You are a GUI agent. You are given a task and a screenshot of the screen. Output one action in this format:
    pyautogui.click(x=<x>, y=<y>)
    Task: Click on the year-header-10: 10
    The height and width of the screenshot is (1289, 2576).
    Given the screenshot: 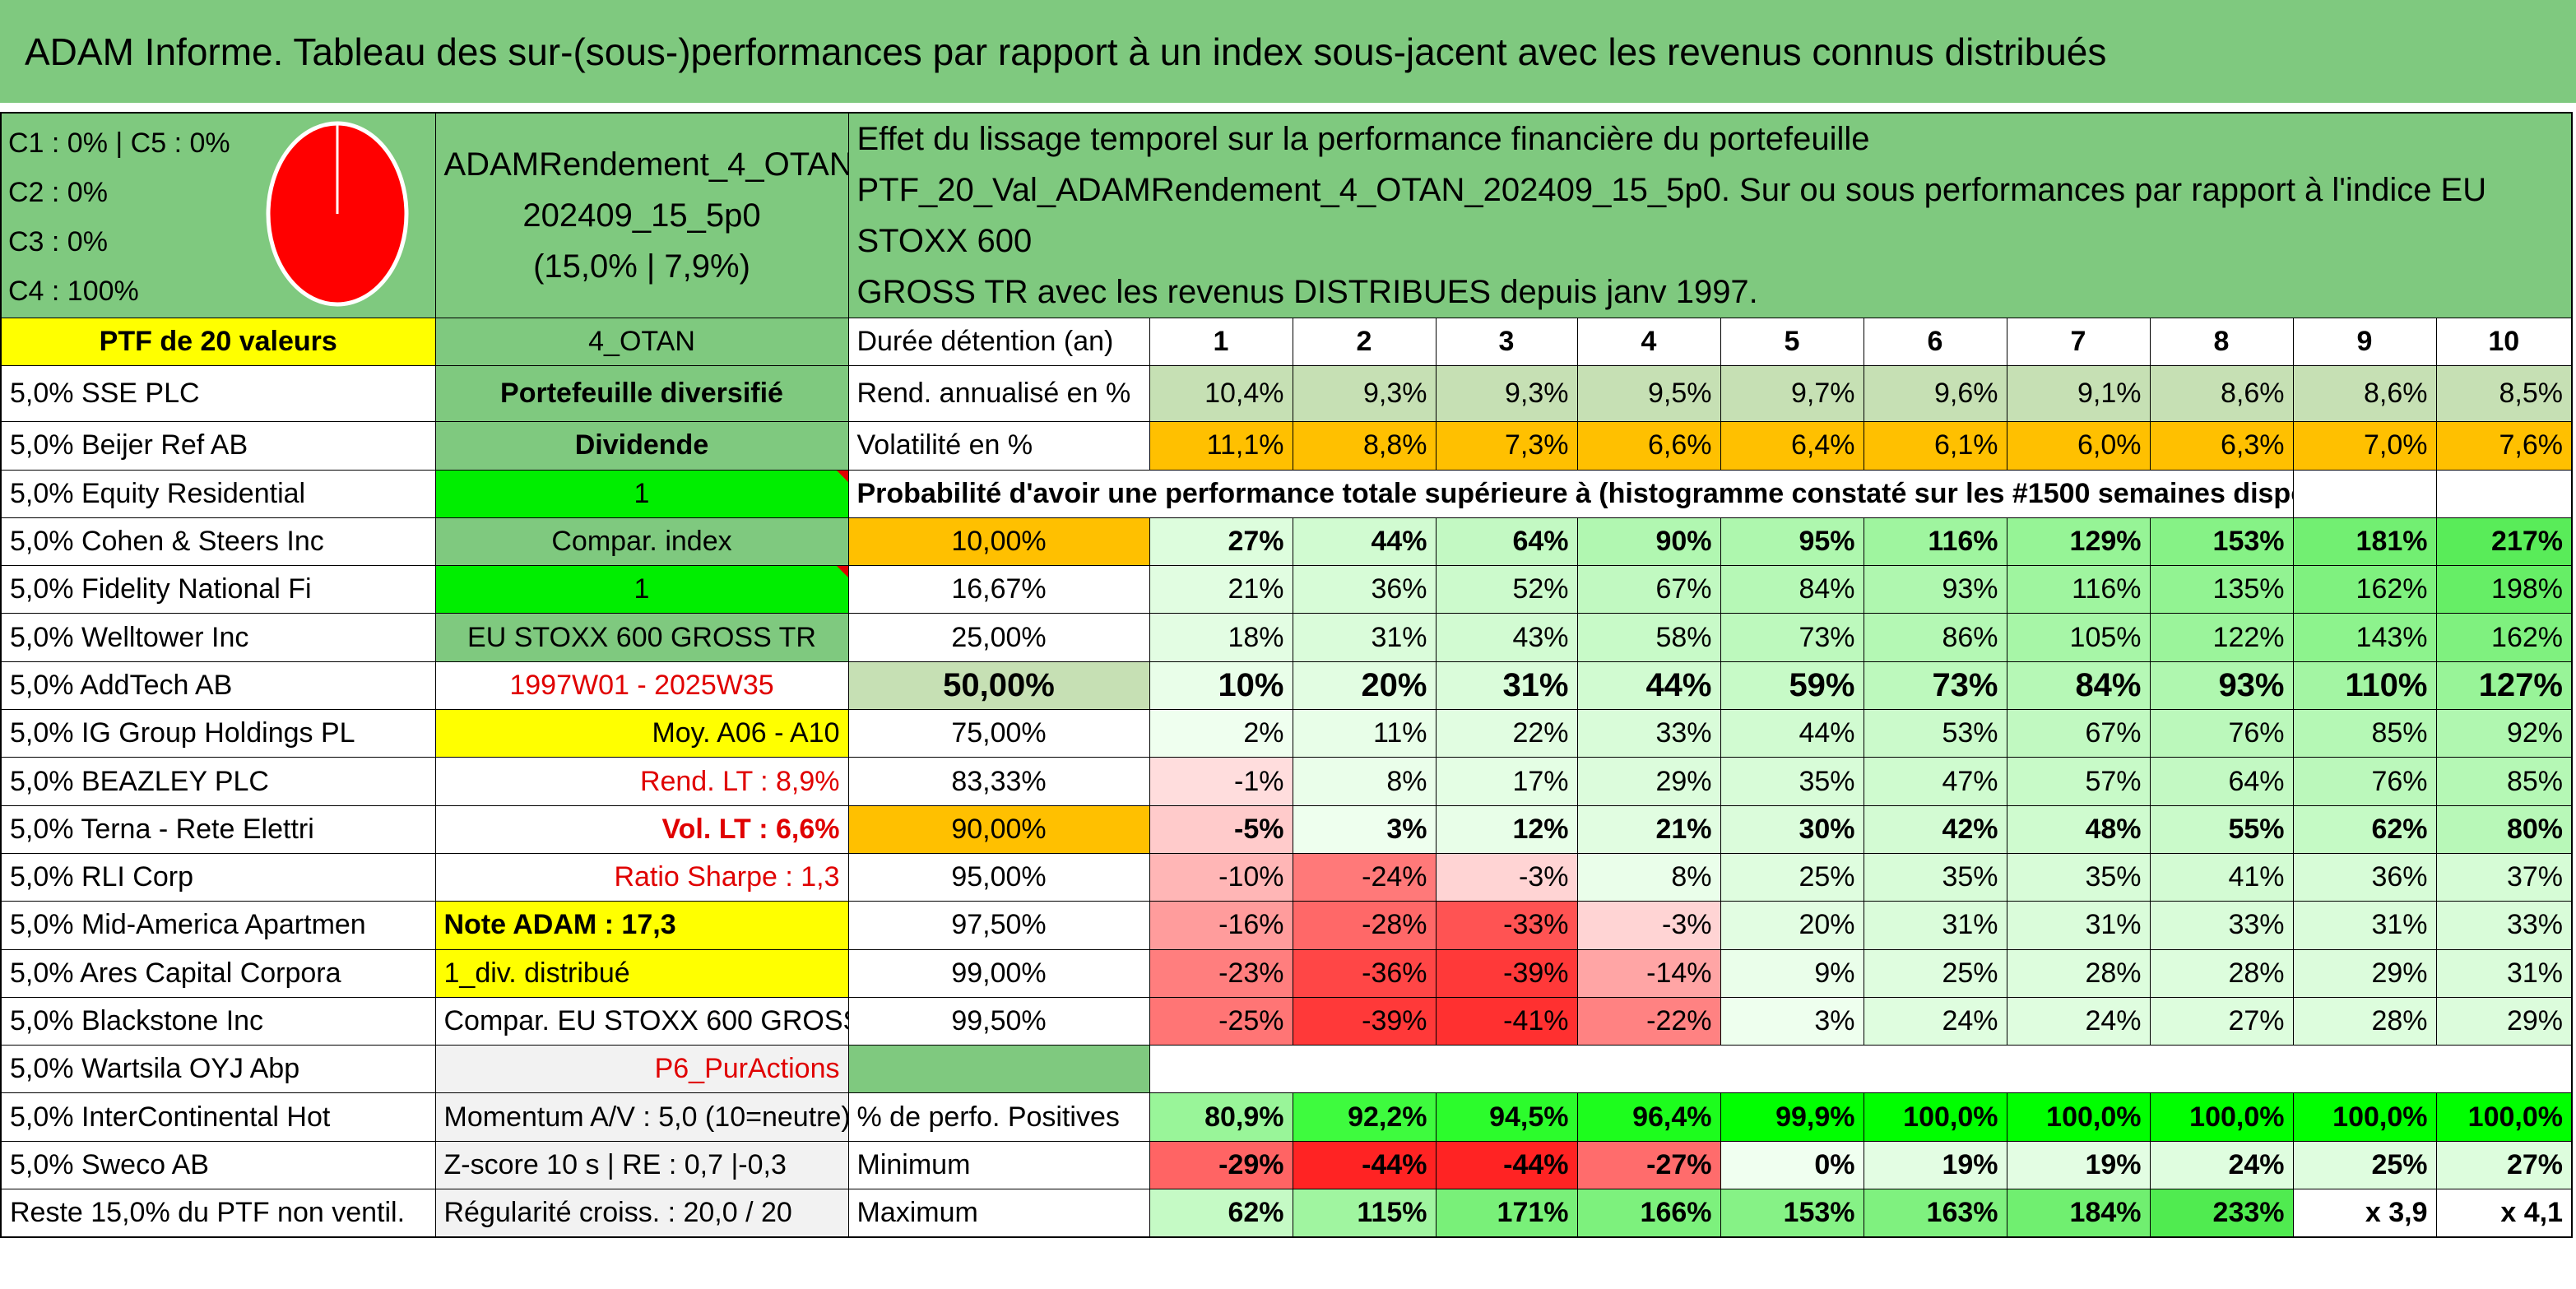 What is the action you would take?
    pyautogui.click(x=2504, y=342)
    